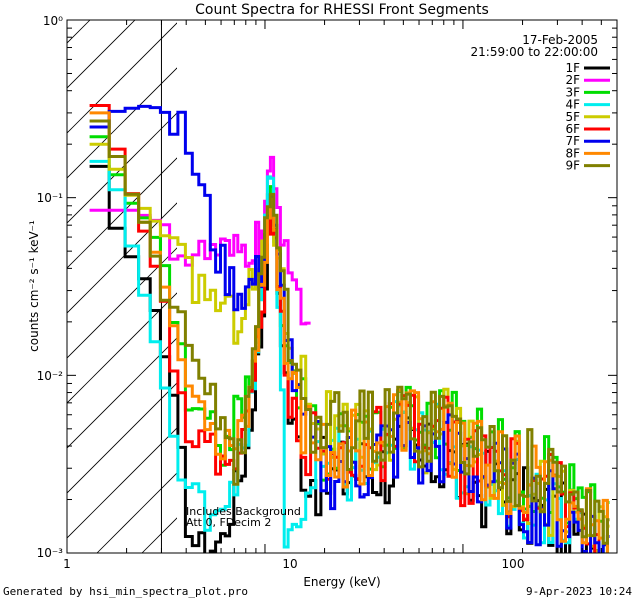  I want to click on legend-label-6F: 6F, so click(572, 129).